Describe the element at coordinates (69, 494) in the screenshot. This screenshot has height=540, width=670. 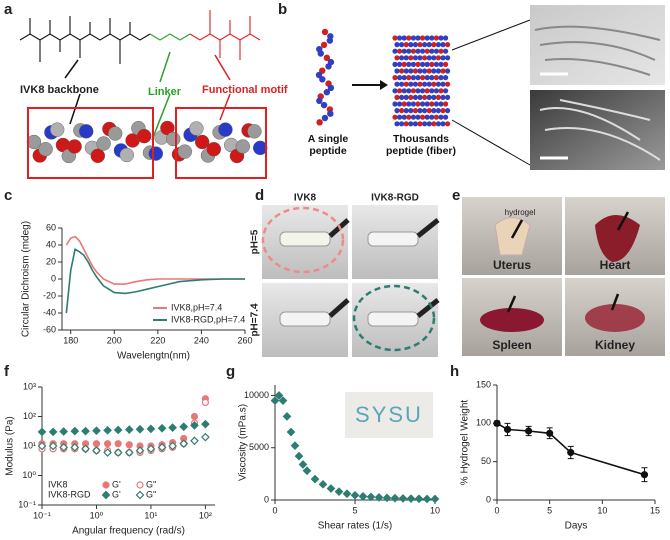
I see `legend-group: IVK8-RGD` at that location.